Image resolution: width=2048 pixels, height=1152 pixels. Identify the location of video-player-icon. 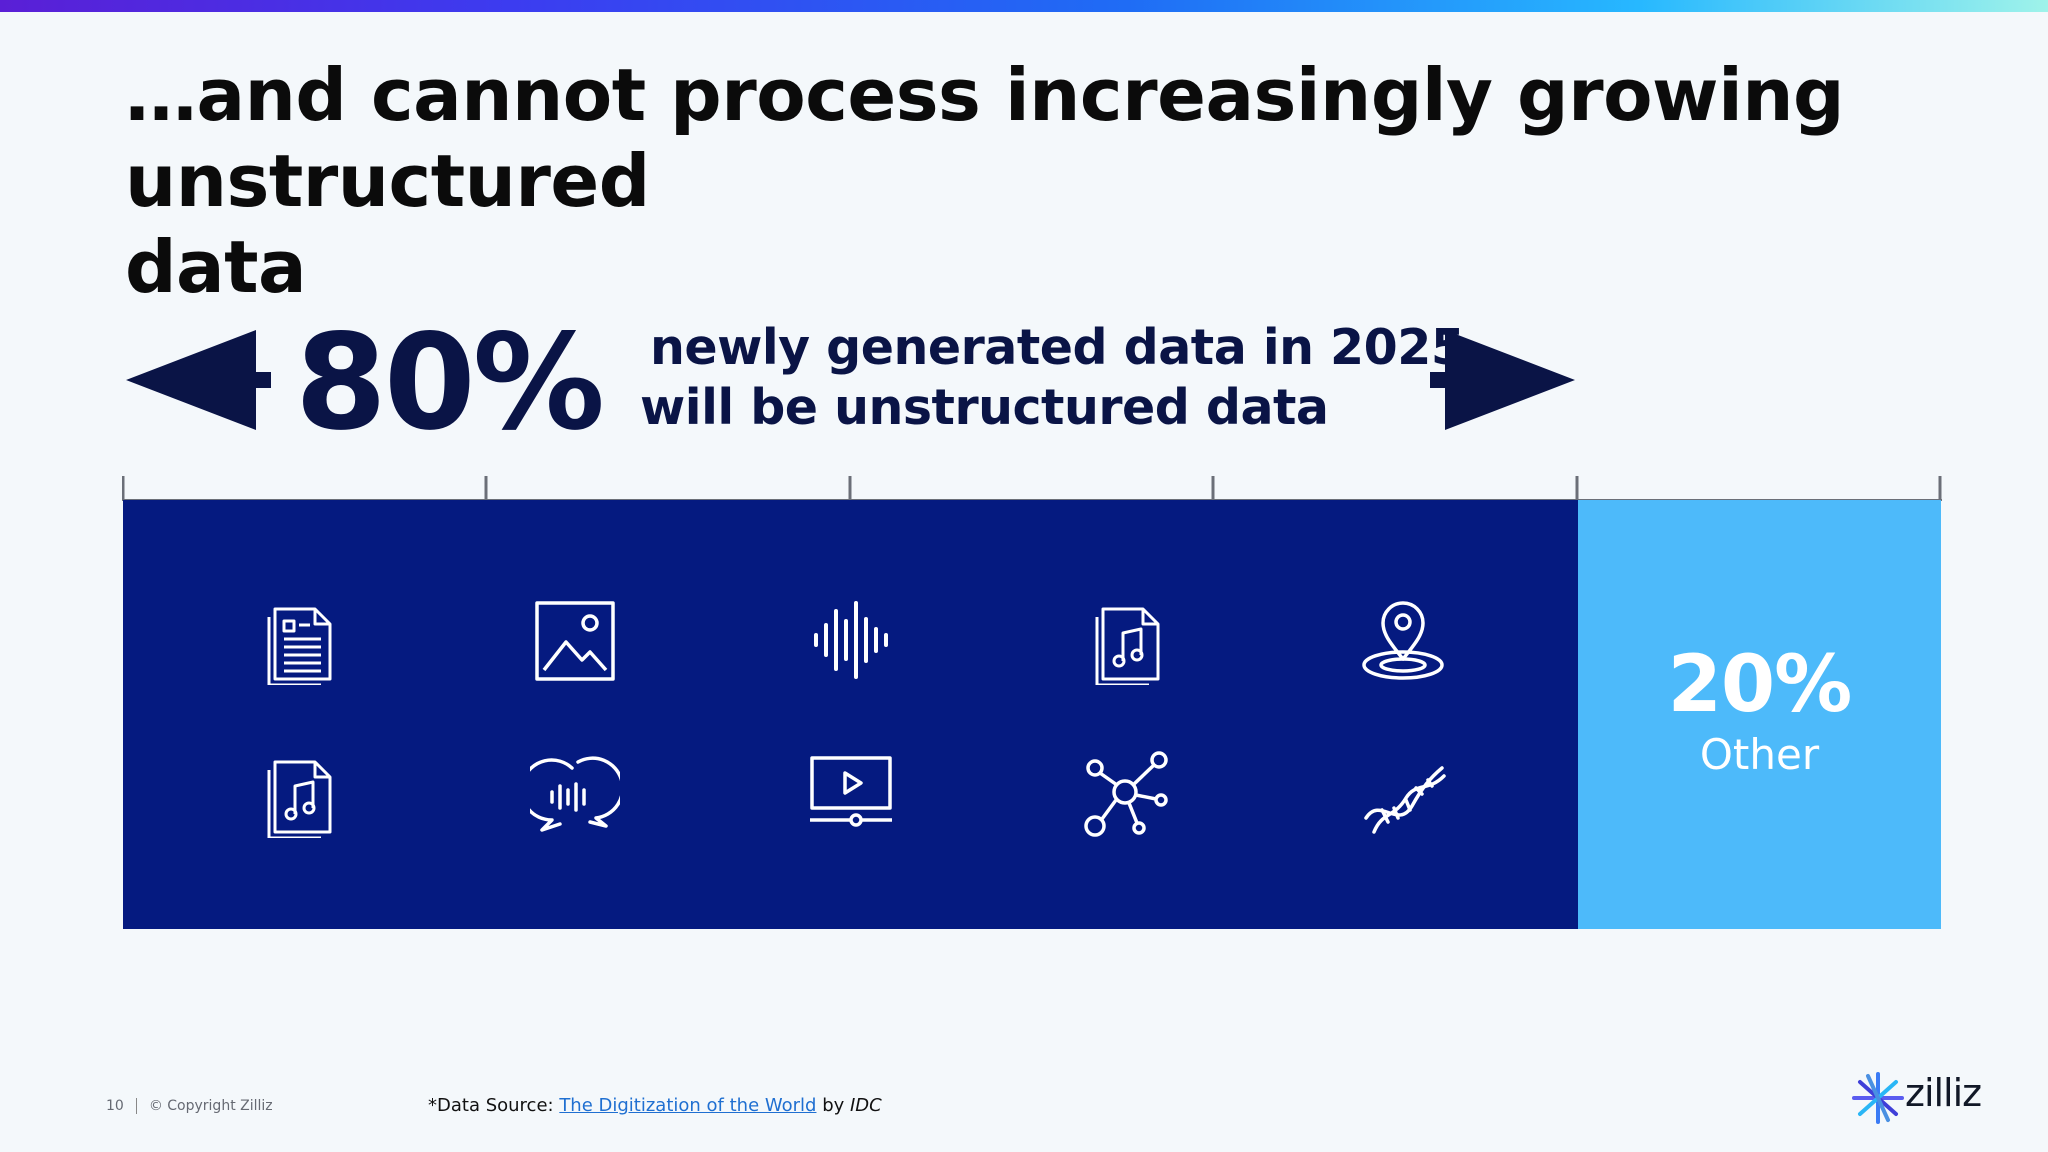
(851, 793).